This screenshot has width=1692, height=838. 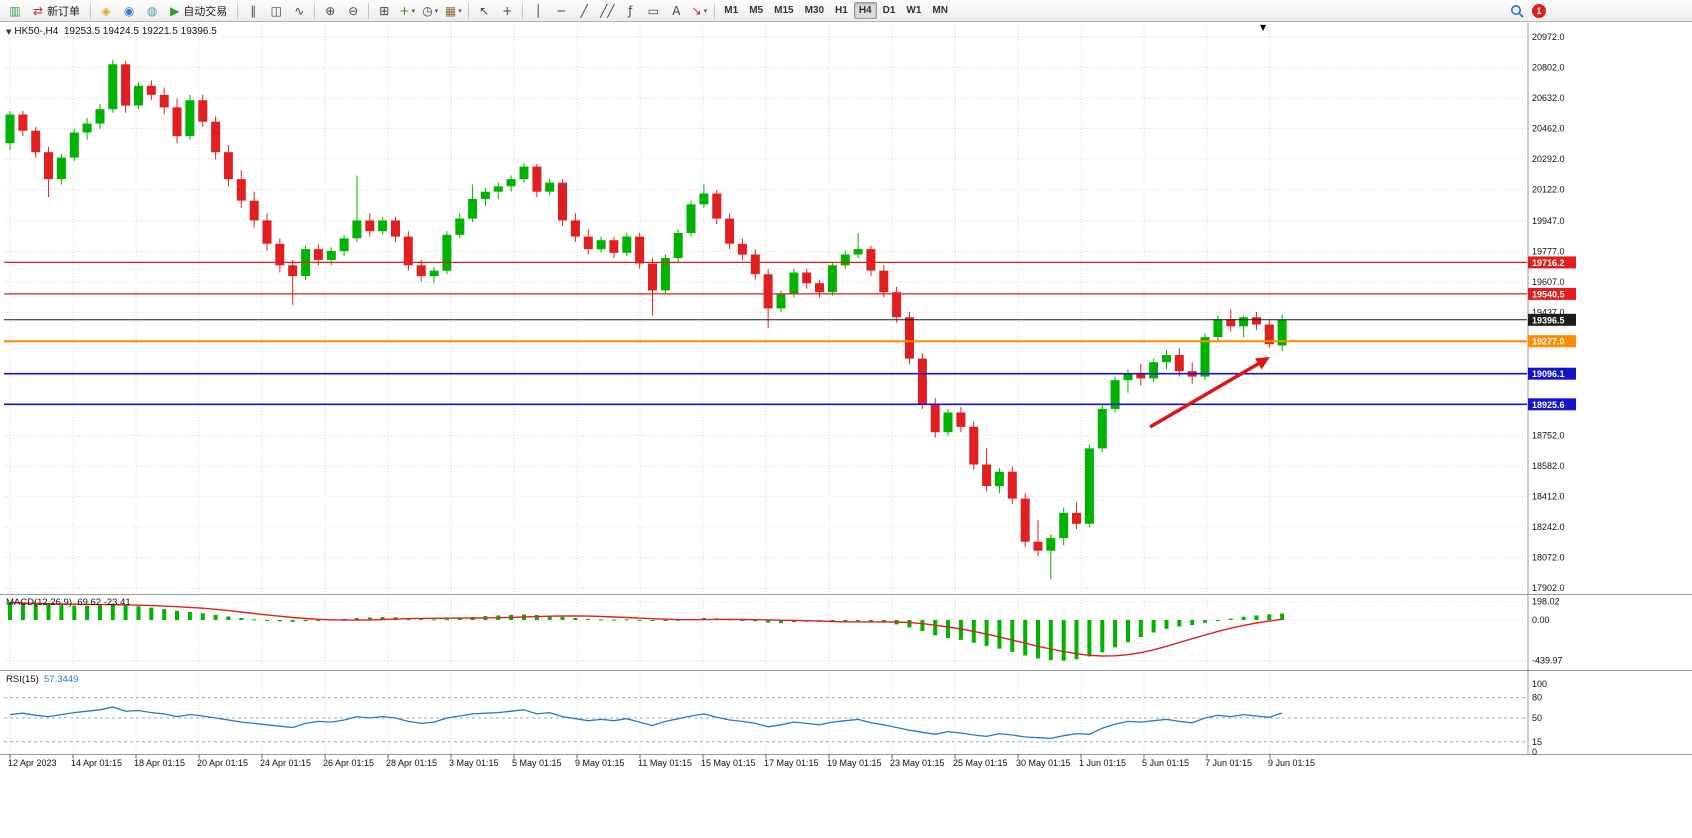 What do you see at coordinates (411, 763) in the screenshot?
I see `svg-text: 28 Apr 01:15` at bounding box center [411, 763].